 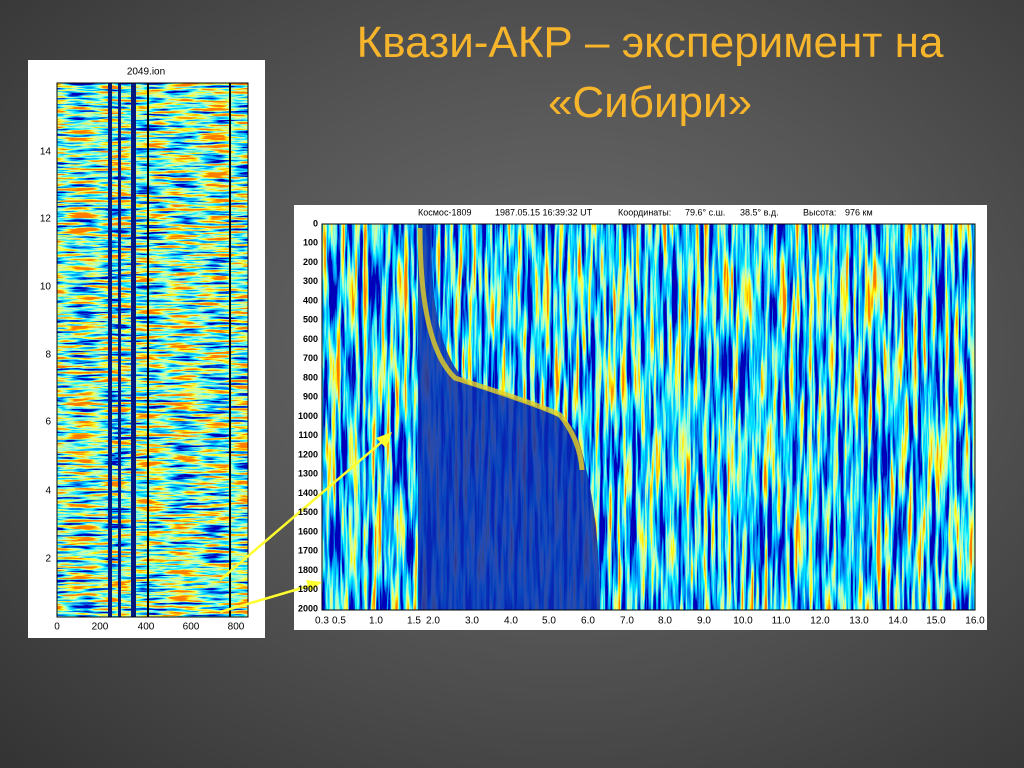 What do you see at coordinates (308, 416) in the screenshot?
I see `y-tick-label: 1000` at bounding box center [308, 416].